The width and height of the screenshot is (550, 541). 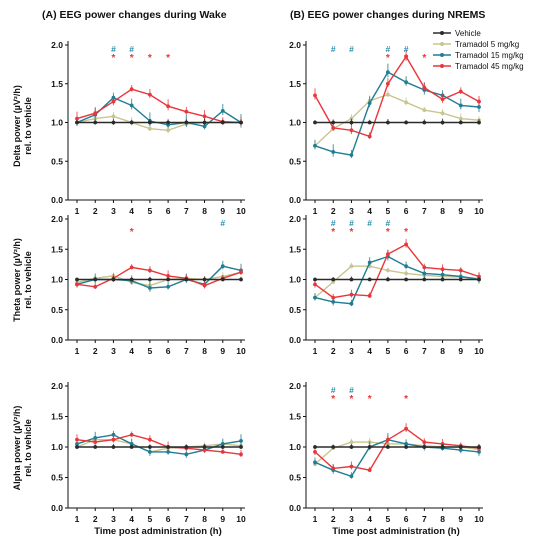 I want to click on legend-item-tramadol-5: Tramadol 5 mg/kg, so click(x=476, y=44).